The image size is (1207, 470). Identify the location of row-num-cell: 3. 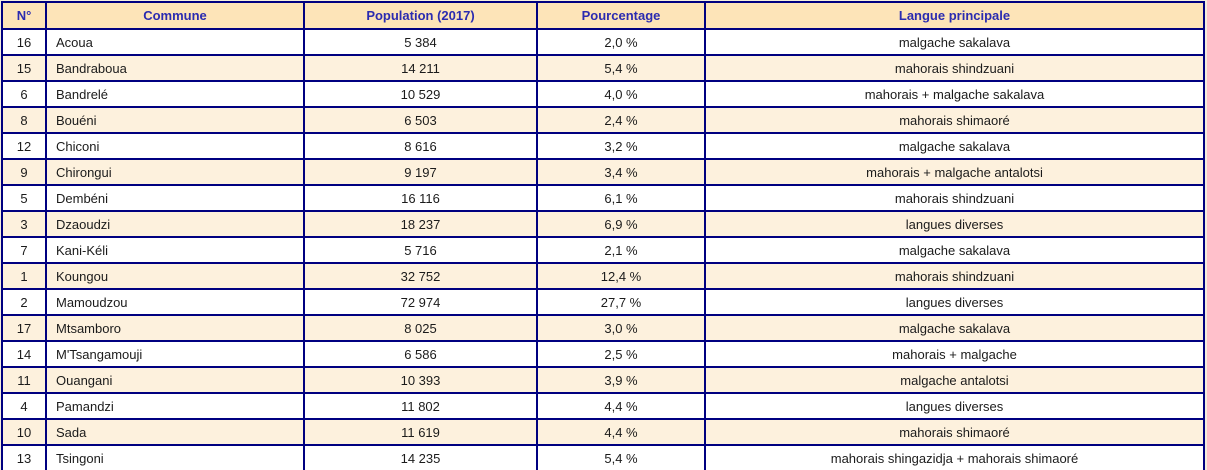
(24, 224).